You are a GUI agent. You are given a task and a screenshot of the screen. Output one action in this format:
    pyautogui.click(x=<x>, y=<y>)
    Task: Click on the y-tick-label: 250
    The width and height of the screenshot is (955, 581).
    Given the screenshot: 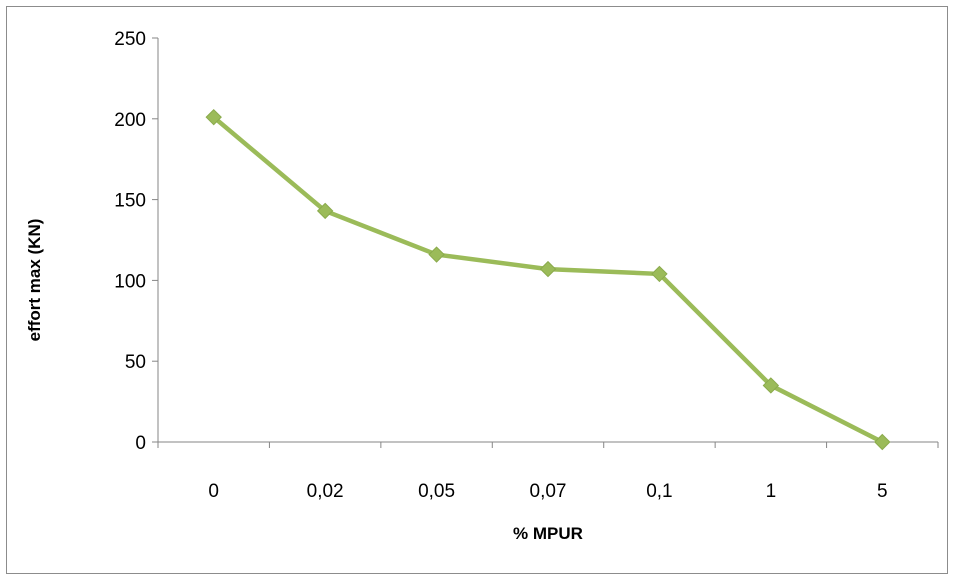 What is the action you would take?
    pyautogui.click(x=130, y=39)
    